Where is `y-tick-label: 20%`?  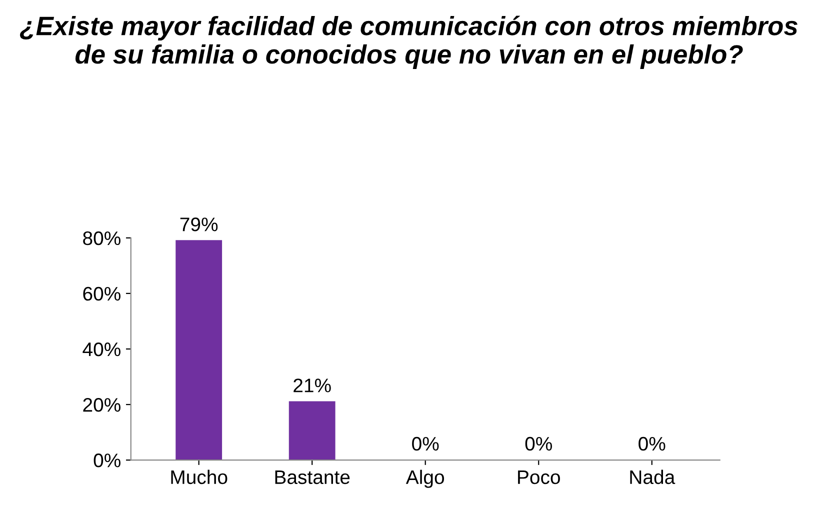
y-tick-label: 20% is located at coordinates (101, 405).